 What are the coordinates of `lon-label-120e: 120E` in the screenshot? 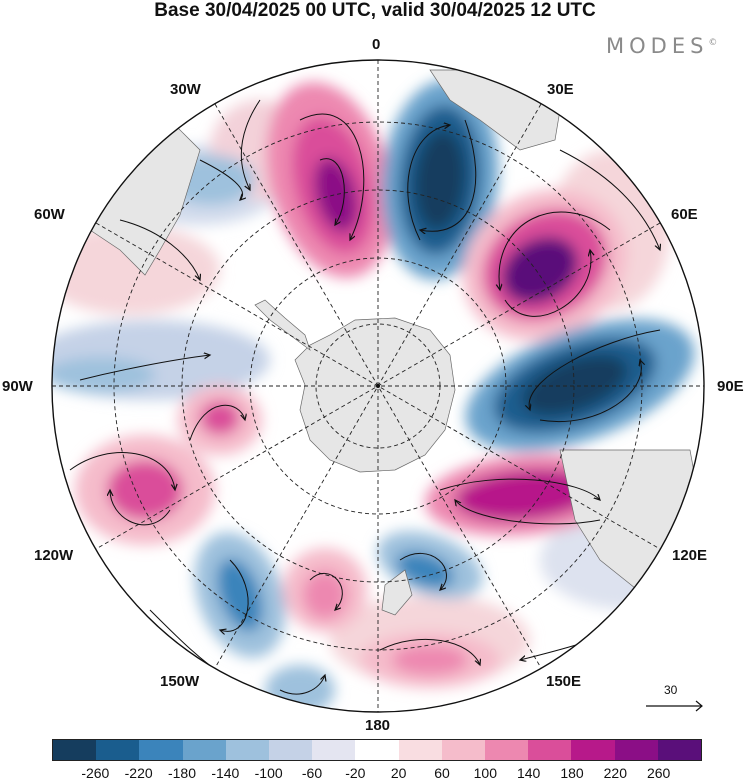 It's located at (690, 555).